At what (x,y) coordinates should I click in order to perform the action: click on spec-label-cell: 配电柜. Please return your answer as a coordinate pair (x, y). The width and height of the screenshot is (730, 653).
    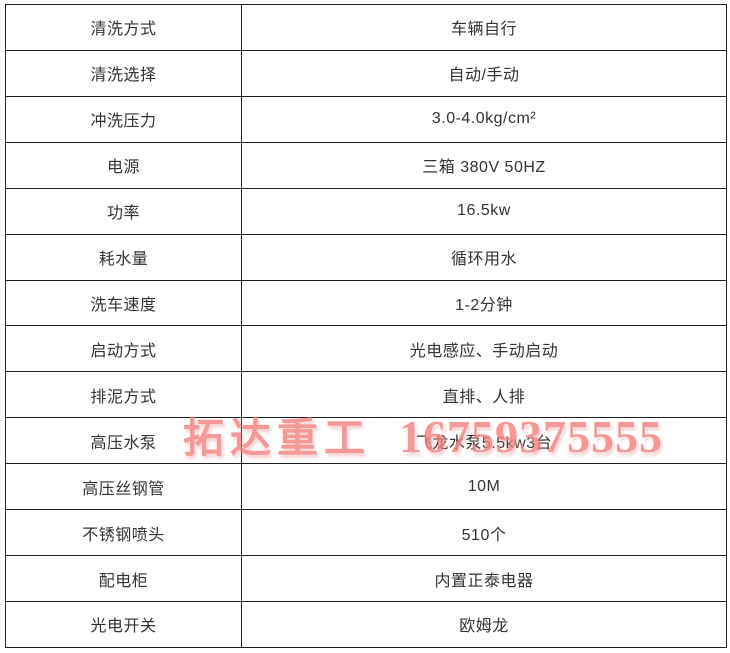
    Looking at the image, I should click on (123, 578).